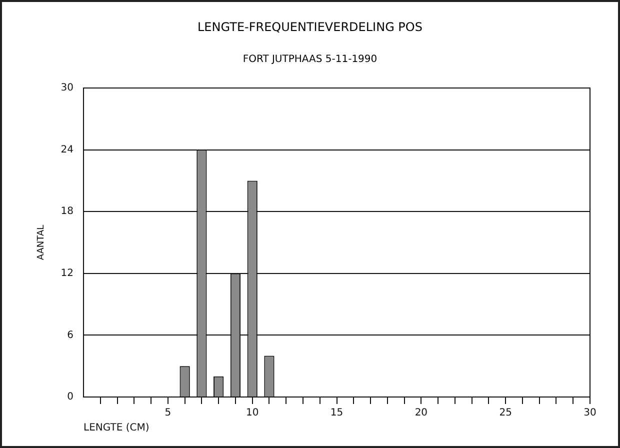  What do you see at coordinates (337, 413) in the screenshot?
I see `x-tick-label: 15` at bounding box center [337, 413].